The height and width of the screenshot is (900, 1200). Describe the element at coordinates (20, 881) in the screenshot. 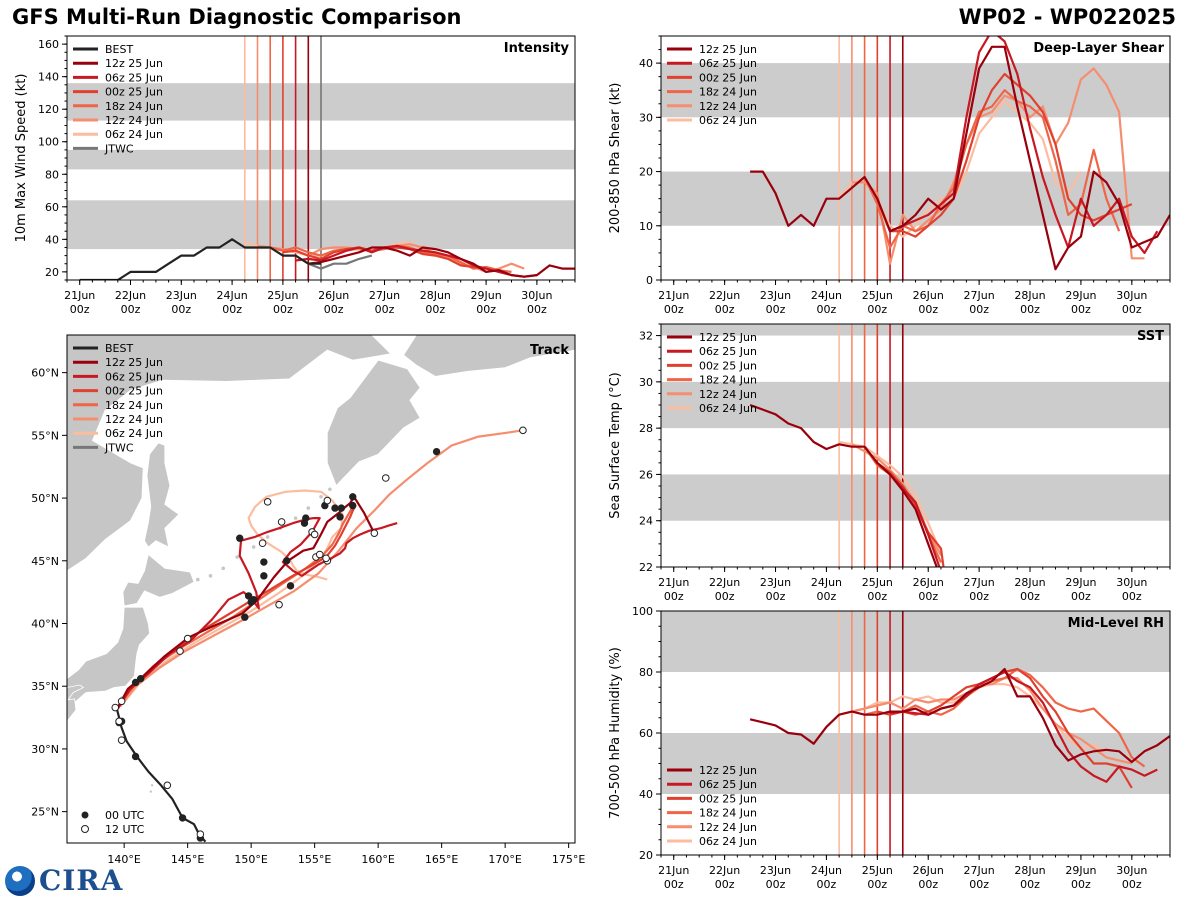

I see `noaa-globe-icon` at that location.